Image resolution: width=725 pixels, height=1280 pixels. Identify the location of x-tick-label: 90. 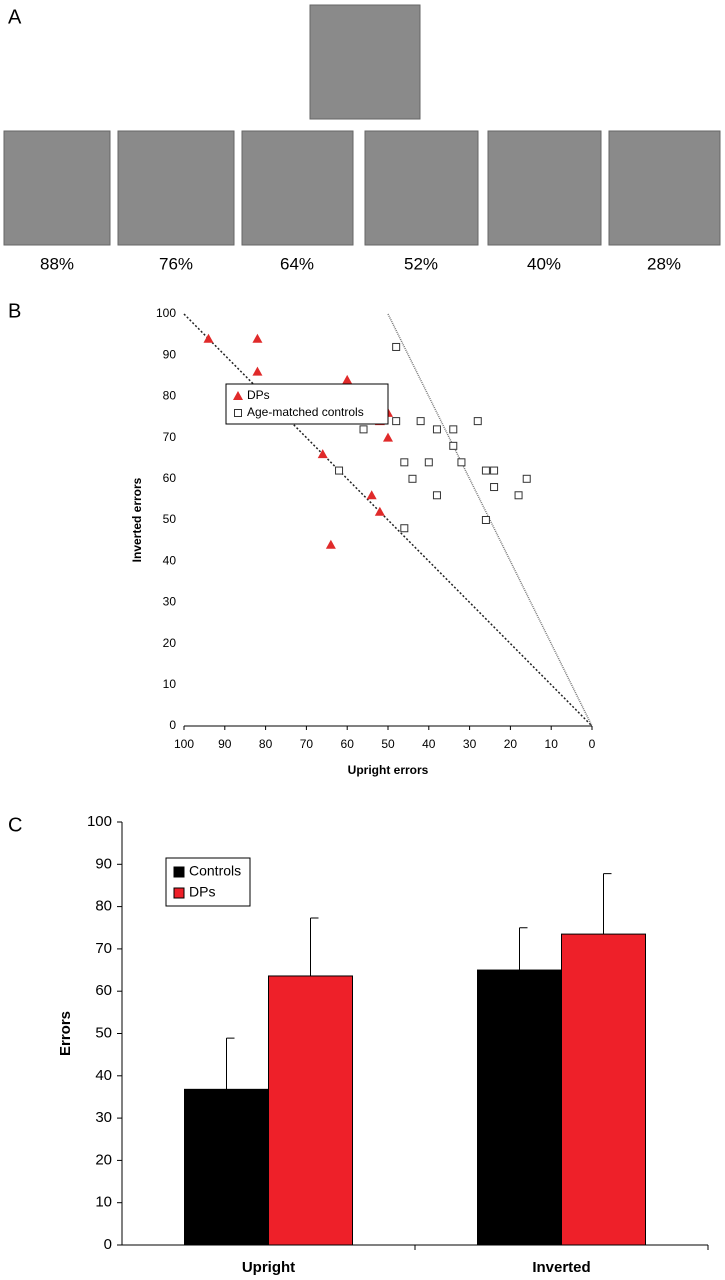
(225, 744).